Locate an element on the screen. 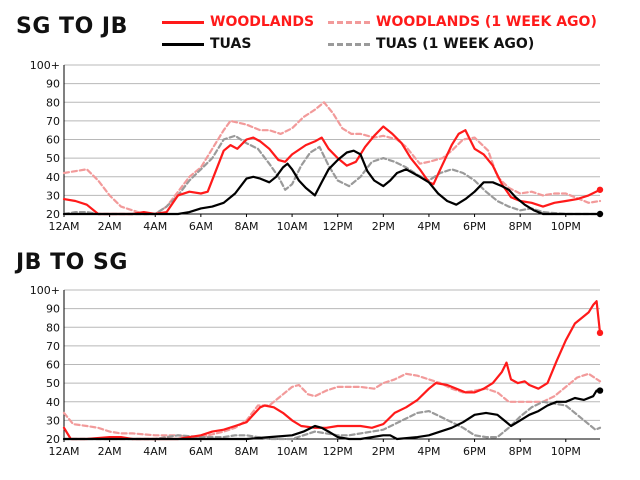 Image resolution: width=640 pixels, height=480 pixels. sg-to-jb-x-tick-label: 8PM is located at coordinates (520, 226).